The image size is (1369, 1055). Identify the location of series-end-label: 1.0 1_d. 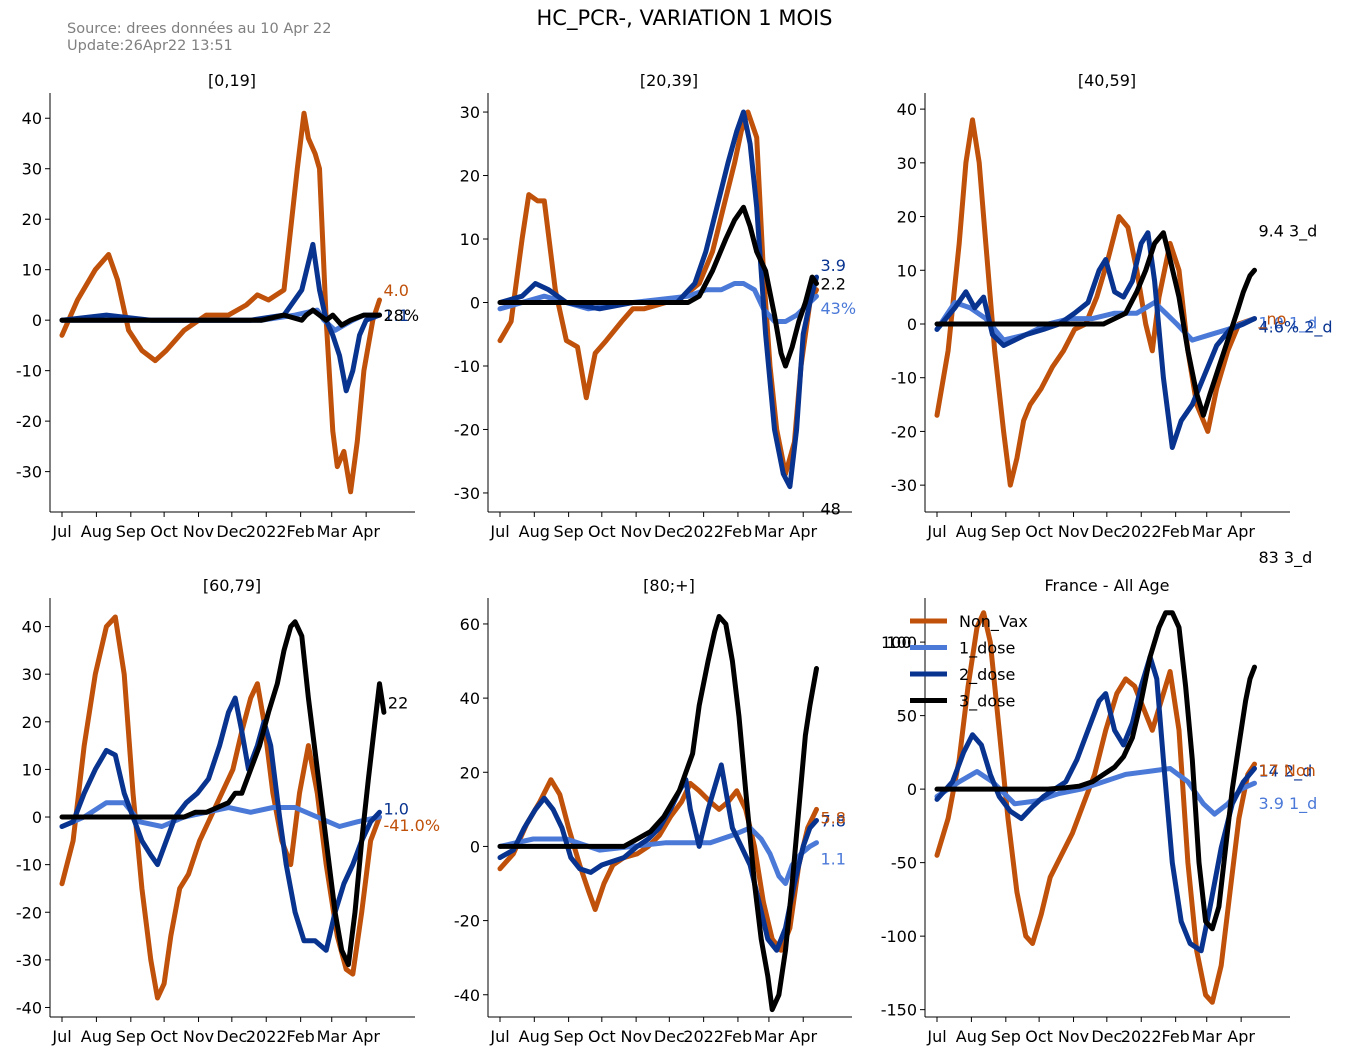
(1287, 324).